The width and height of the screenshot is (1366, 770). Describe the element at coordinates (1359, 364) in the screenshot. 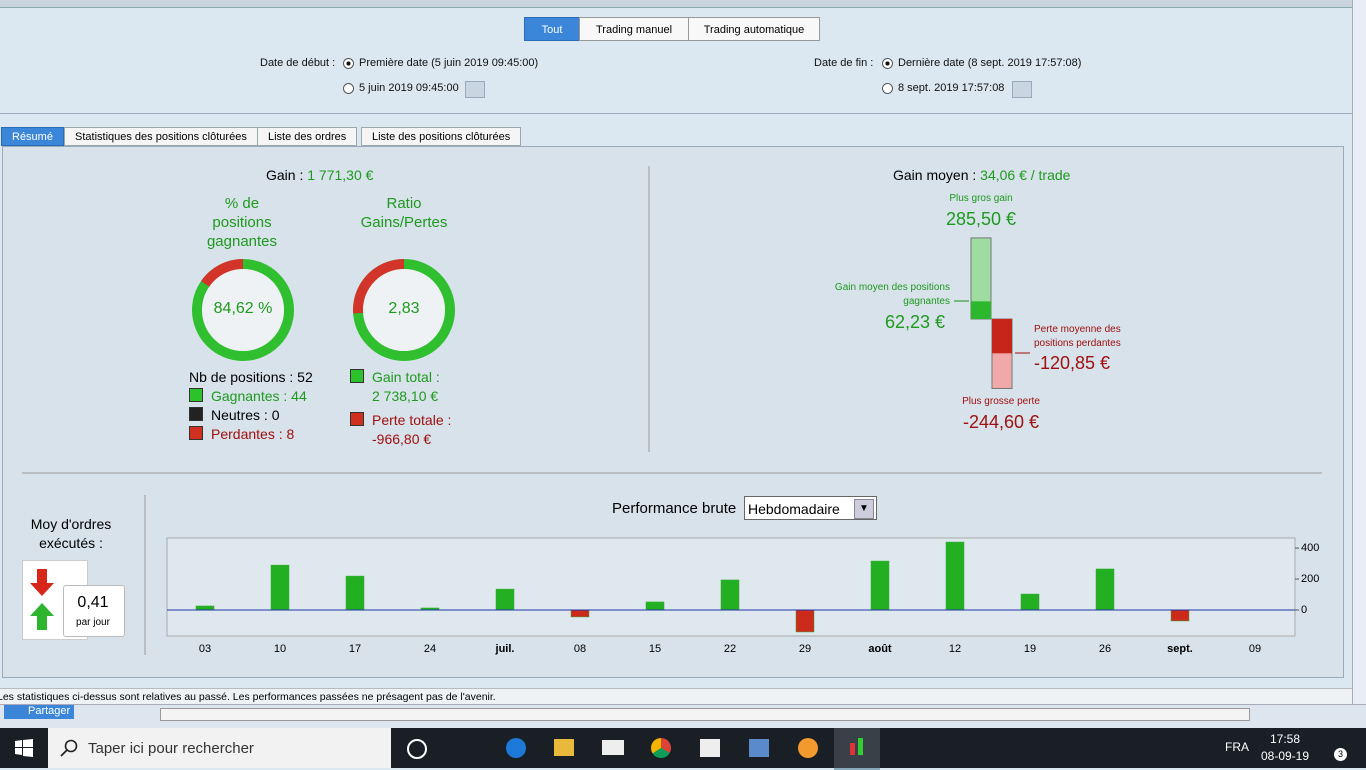

I see `side-scrollbar` at that location.